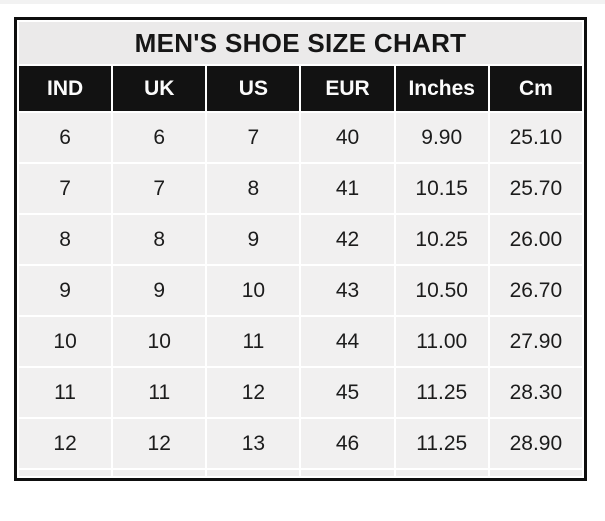  I want to click on title-row: MEN'S SHOE SIZE CHART, so click(300, 43).